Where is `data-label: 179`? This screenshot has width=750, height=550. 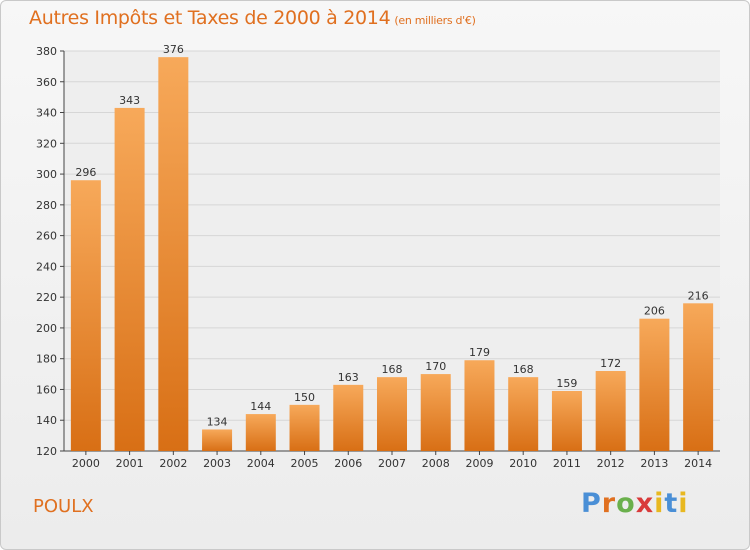 data-label: 179 is located at coordinates (479, 352).